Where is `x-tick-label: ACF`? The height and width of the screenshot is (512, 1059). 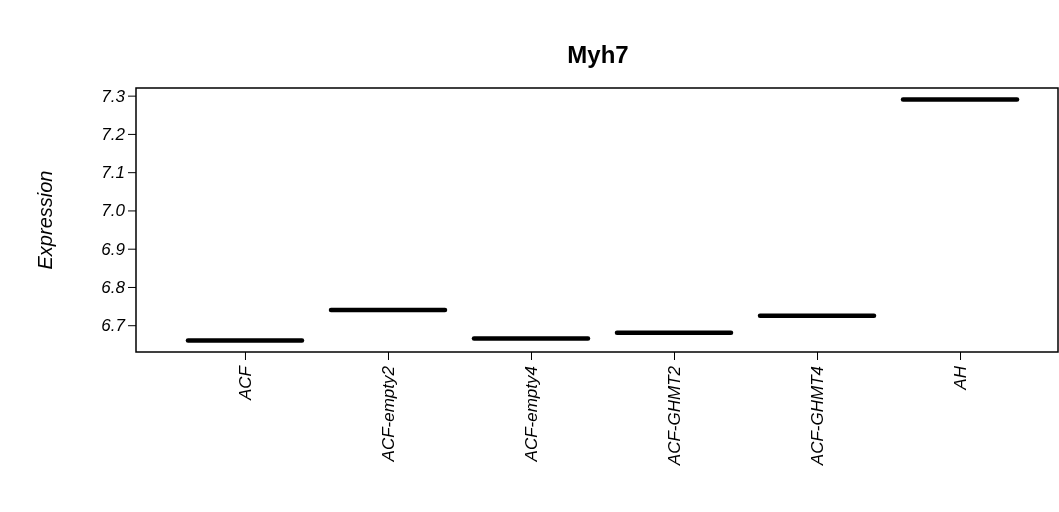 x-tick-label: ACF is located at coordinates (246, 382).